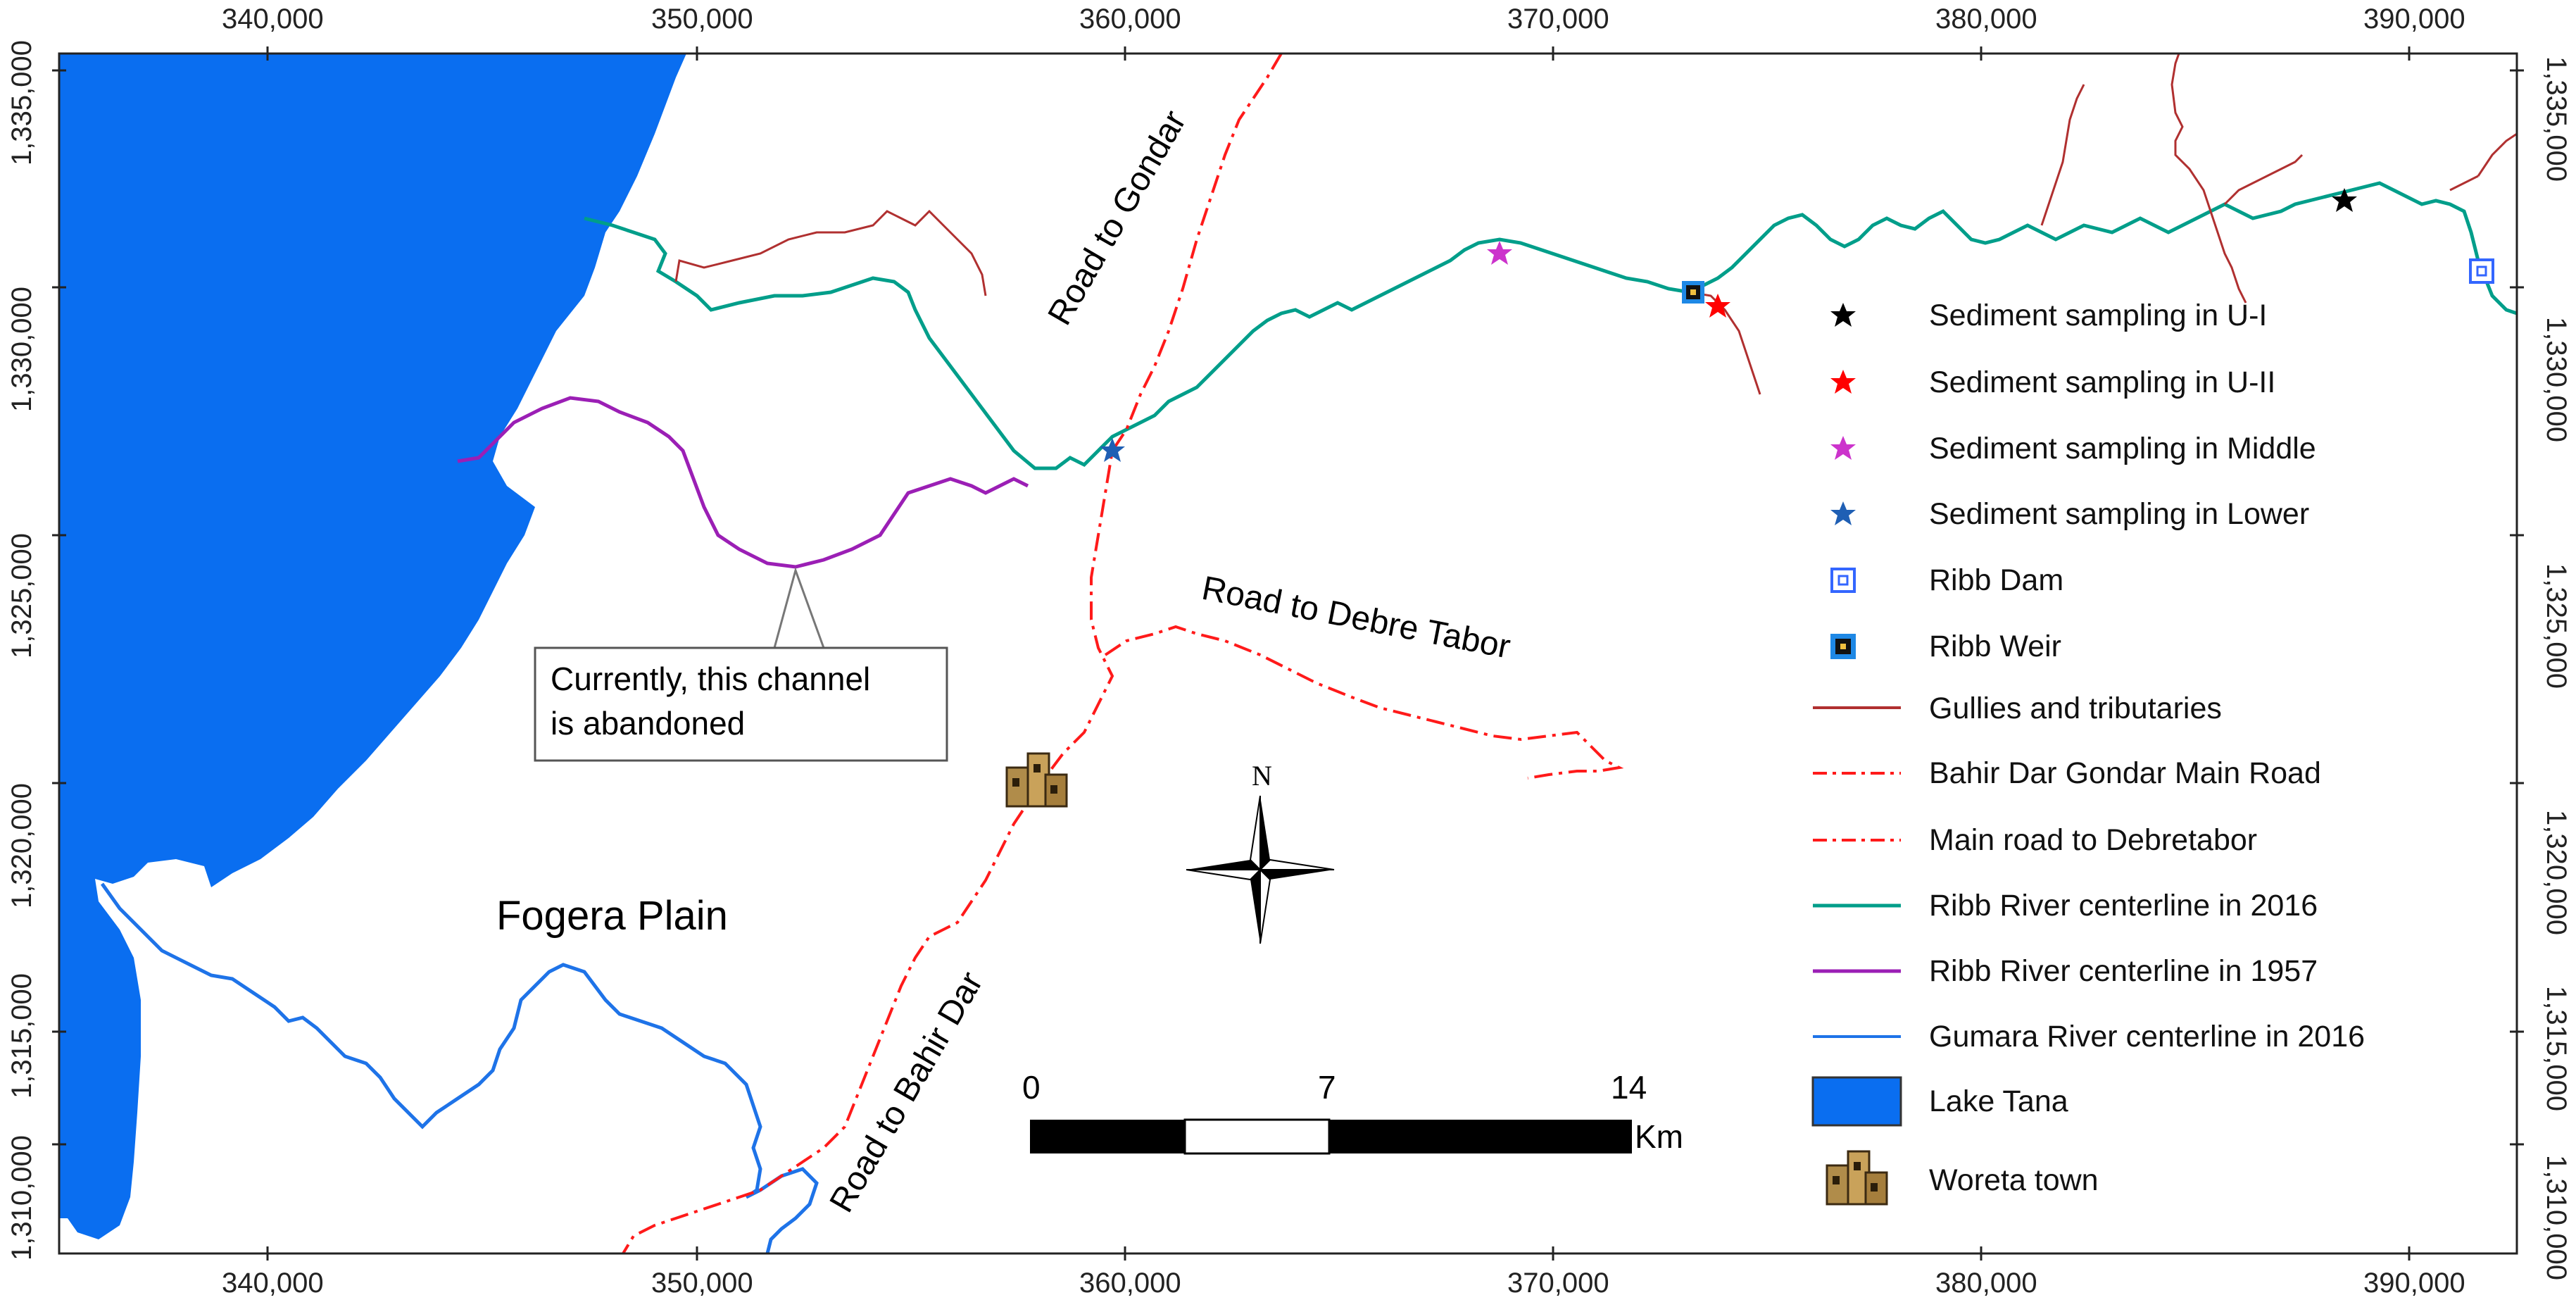 The image size is (2576, 1307). Describe the element at coordinates (1843, 315) in the screenshot. I see `legend-symbol-u1` at that location.